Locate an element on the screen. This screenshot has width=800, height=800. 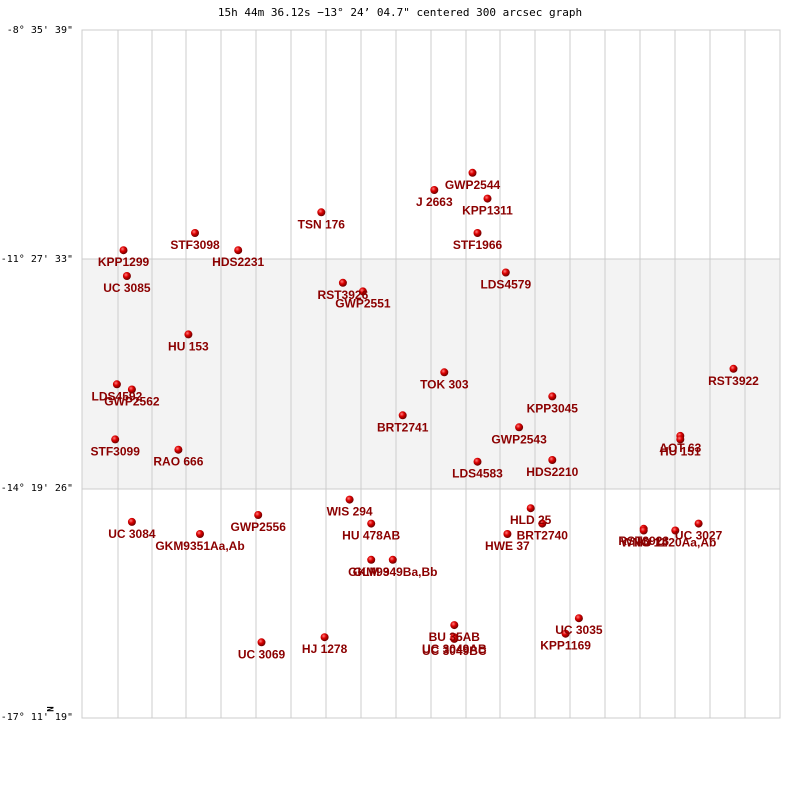
star-point-hds2210 is located at coordinates (552, 460).